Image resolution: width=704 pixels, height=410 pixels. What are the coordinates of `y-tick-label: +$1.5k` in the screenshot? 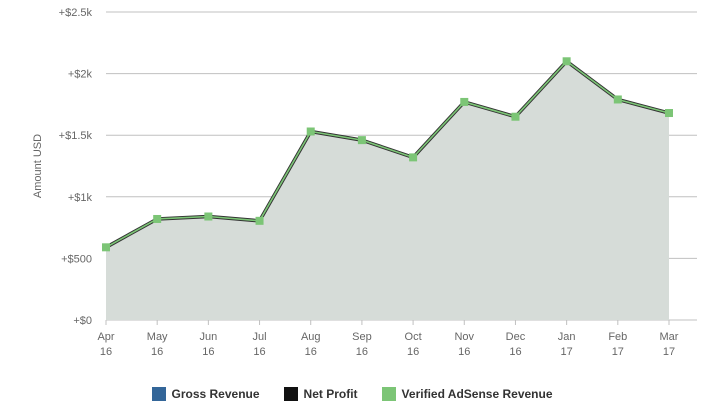 It's located at (76, 136).